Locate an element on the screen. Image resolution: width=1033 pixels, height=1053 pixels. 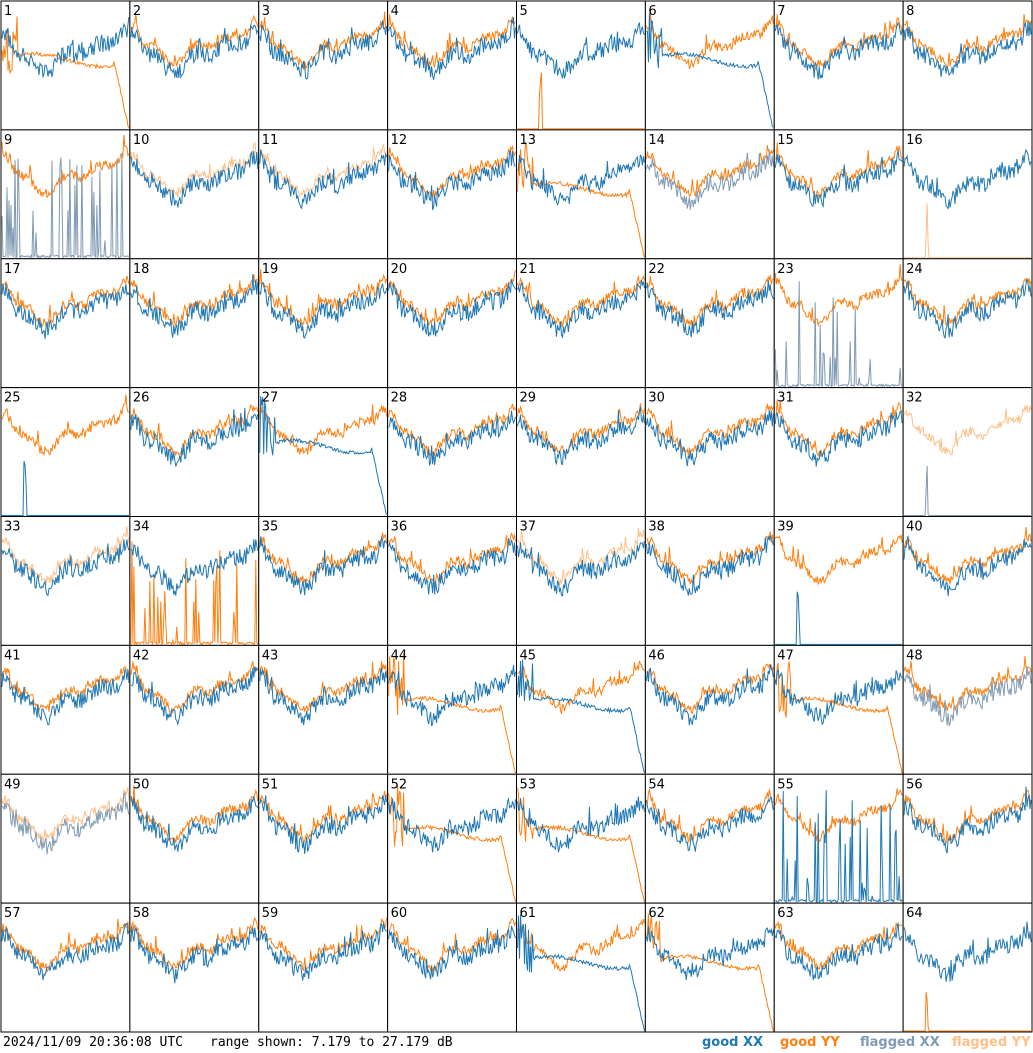
tile-label: 6 is located at coordinates (652, 11).